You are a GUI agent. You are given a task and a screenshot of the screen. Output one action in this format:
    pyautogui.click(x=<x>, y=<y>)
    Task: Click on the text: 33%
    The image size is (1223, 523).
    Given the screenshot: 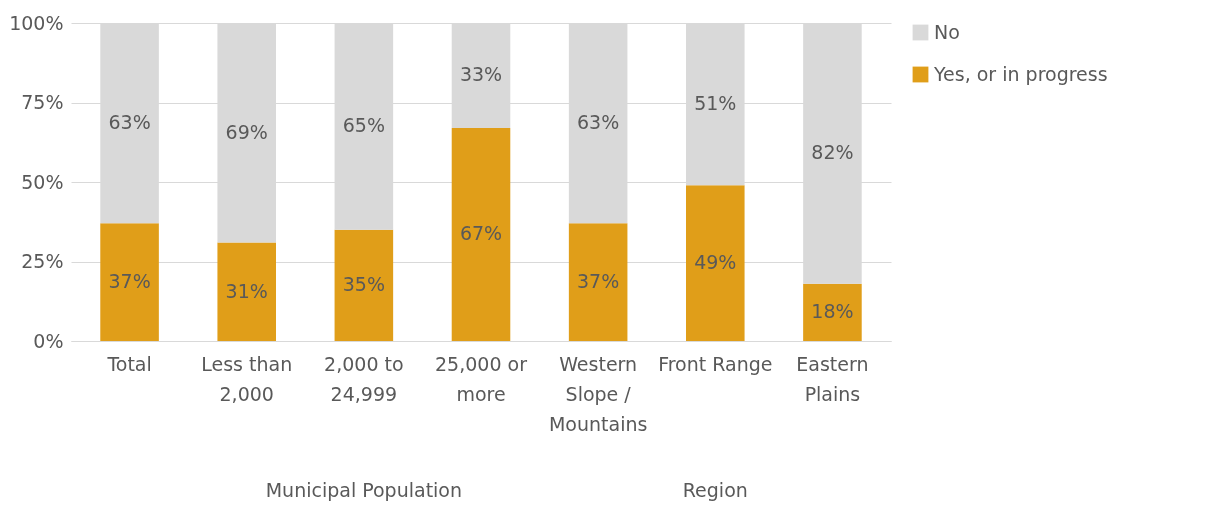 What is the action you would take?
    pyautogui.click(x=481, y=74)
    